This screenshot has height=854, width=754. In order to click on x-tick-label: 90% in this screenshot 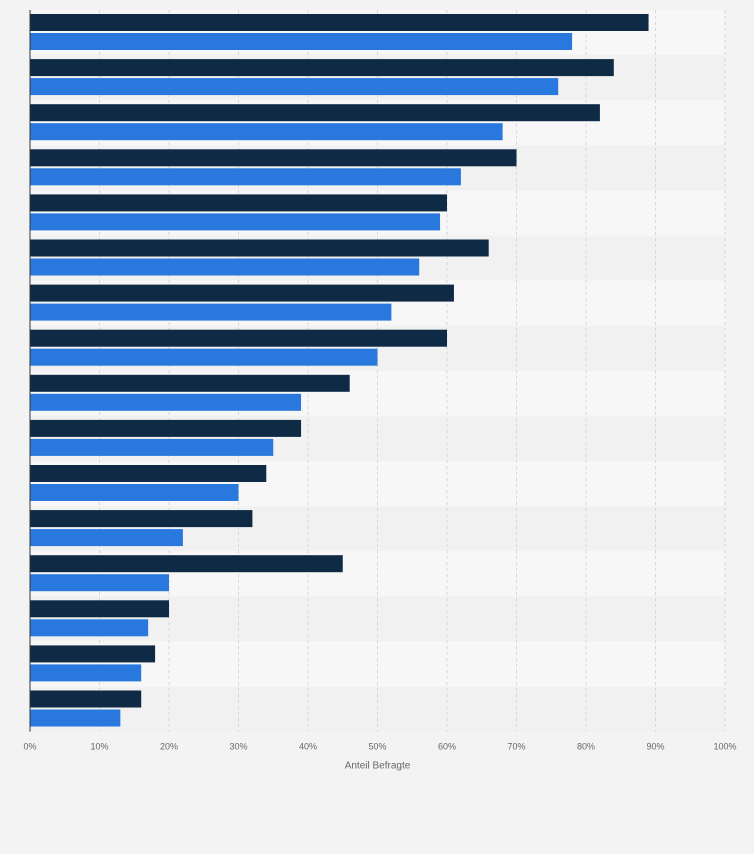, I will do `click(655, 747)`.